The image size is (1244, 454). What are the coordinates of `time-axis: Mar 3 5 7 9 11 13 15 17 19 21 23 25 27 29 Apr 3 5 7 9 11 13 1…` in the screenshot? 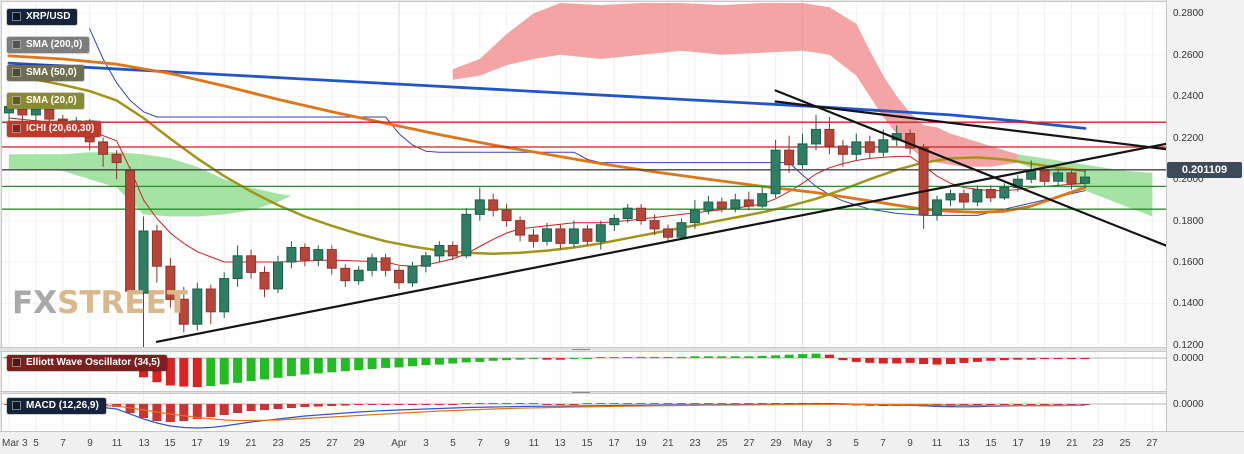 It's located at (622, 442).